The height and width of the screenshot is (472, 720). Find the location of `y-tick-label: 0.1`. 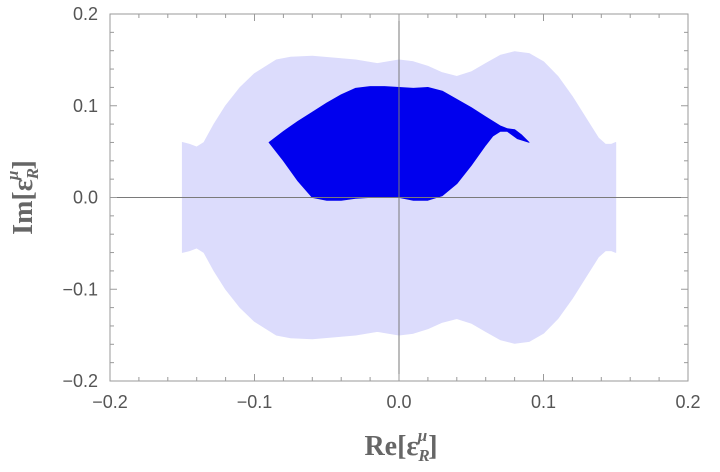

y-tick-label: 0.1 is located at coordinates (85, 106).